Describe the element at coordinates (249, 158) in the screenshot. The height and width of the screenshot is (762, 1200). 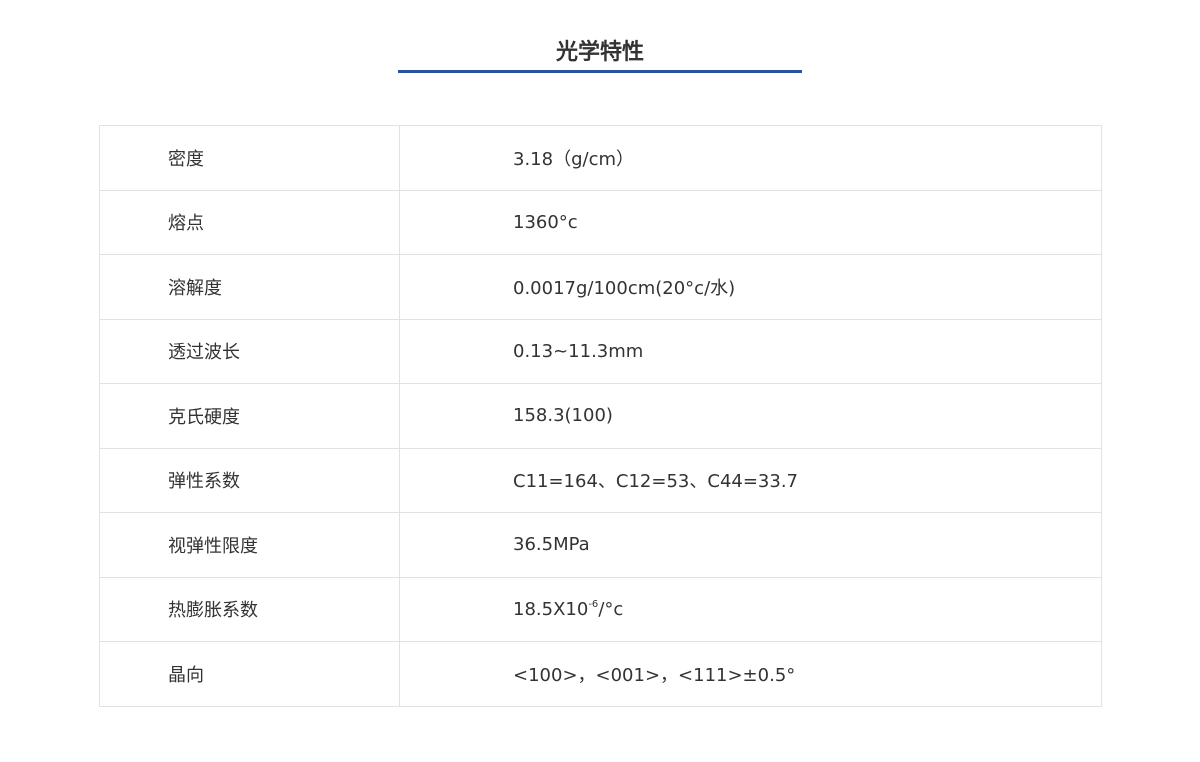
I see `property-label: 密度` at that location.